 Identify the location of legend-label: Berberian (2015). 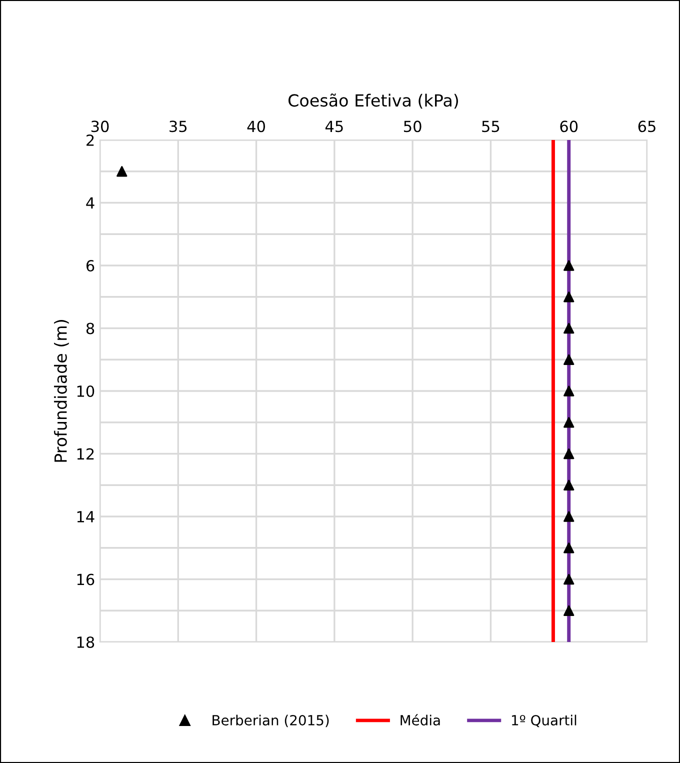
(270, 721).